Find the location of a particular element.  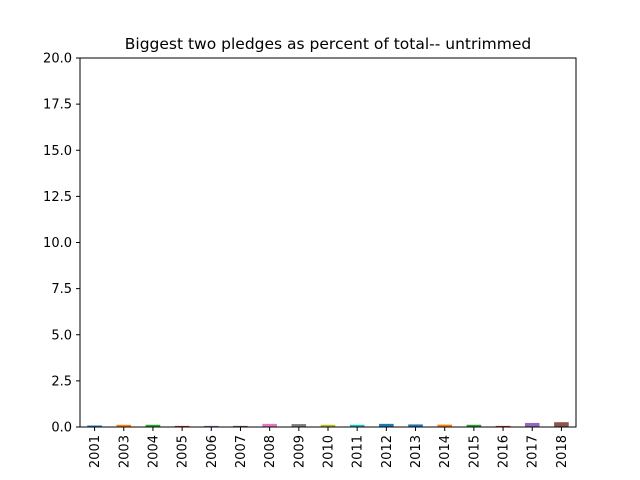

x-tick-label: 2009 is located at coordinates (299, 451).